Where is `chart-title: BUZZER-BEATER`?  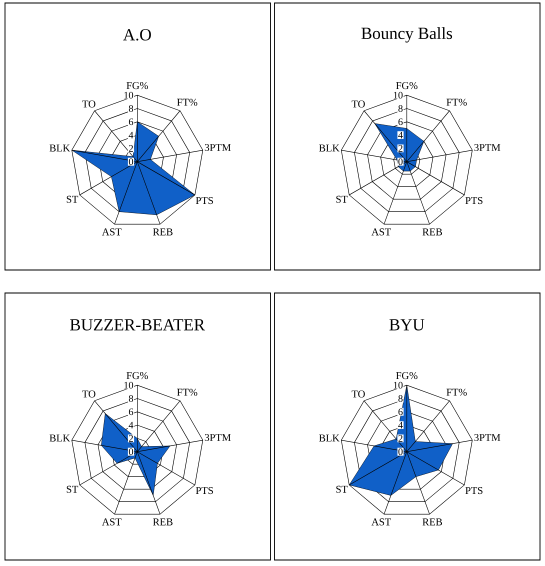
chart-title: BUZZER-BEATER is located at coordinates (138, 325).